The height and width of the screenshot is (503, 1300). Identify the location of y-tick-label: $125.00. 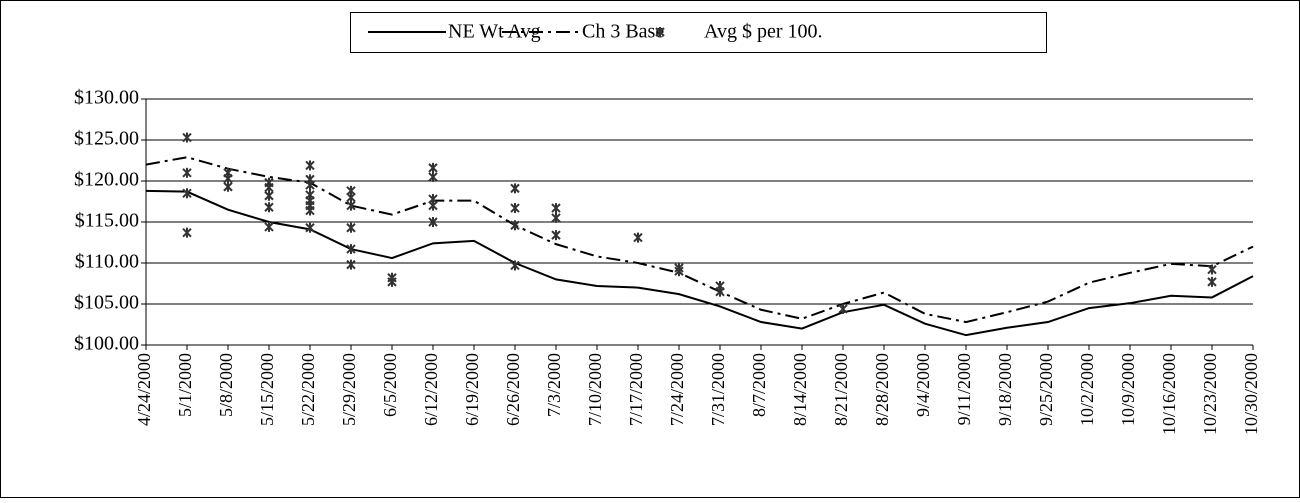
(106, 139).